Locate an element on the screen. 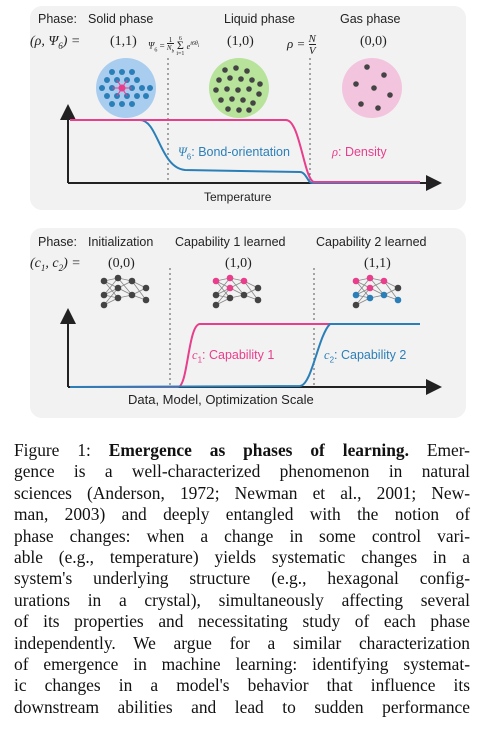 The height and width of the screenshot is (742, 482). capability2-value: (1,1) is located at coordinates (377, 263).